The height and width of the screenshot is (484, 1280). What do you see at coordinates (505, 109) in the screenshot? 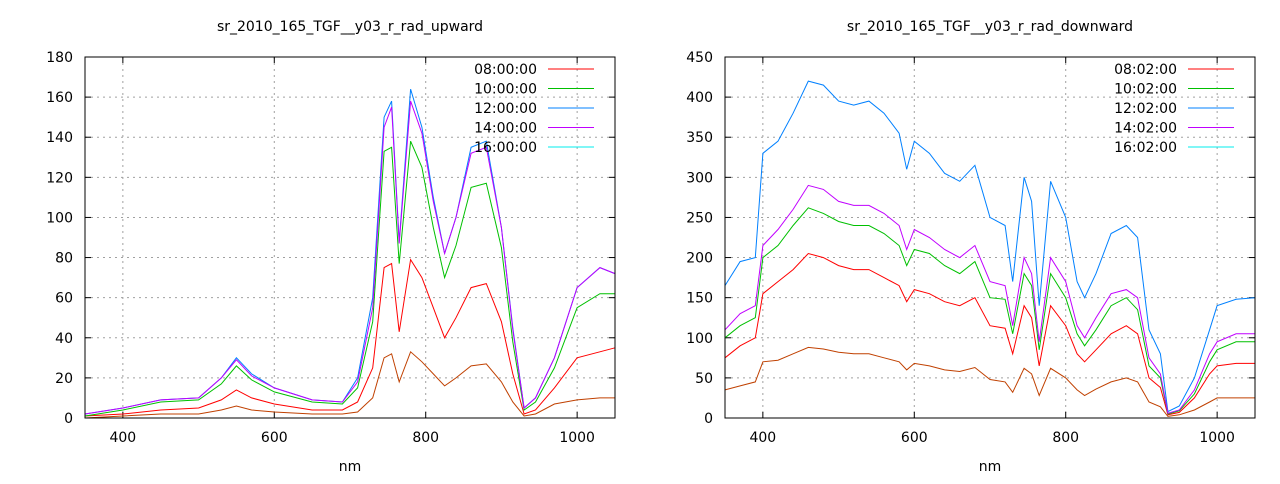
I see `legend-label: 12:00:00` at bounding box center [505, 109].